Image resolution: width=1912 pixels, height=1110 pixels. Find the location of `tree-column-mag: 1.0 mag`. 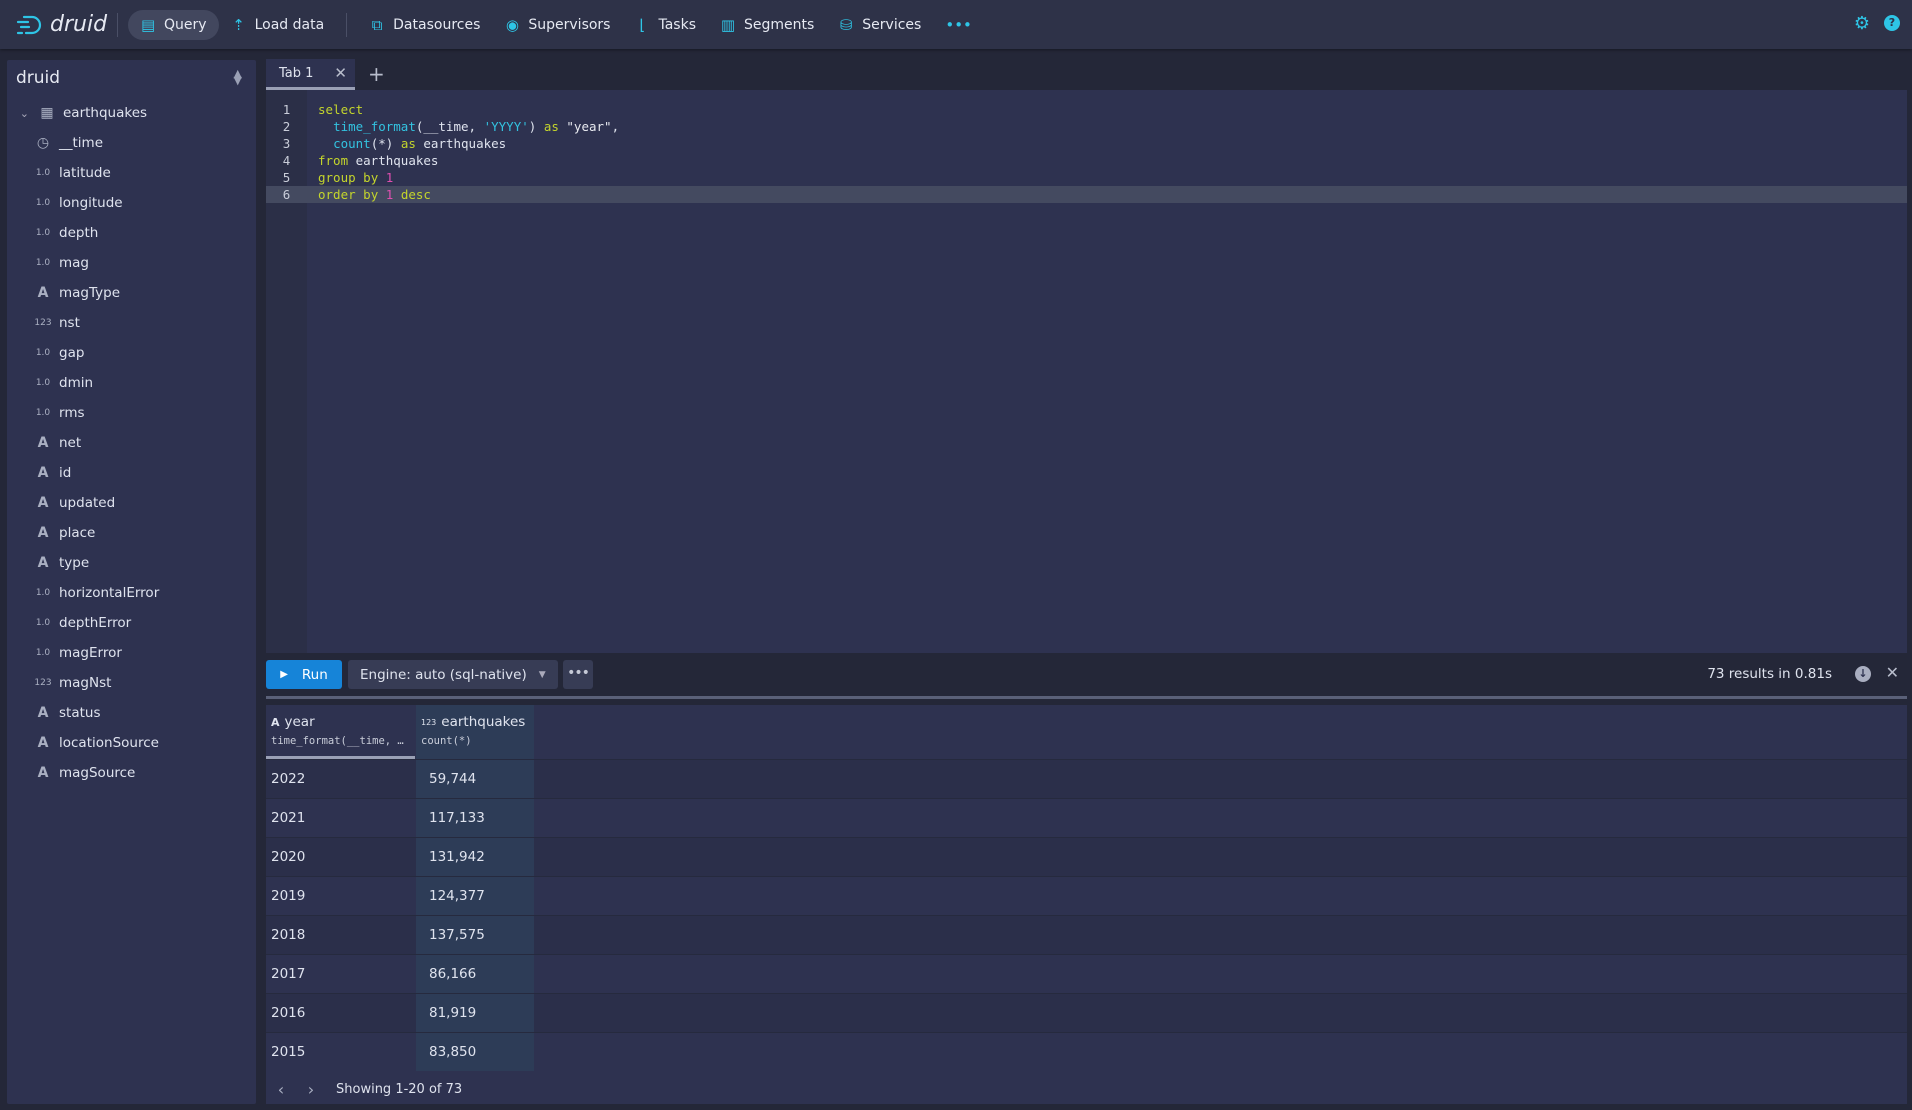

tree-column-mag: 1.0 mag is located at coordinates (131, 263).